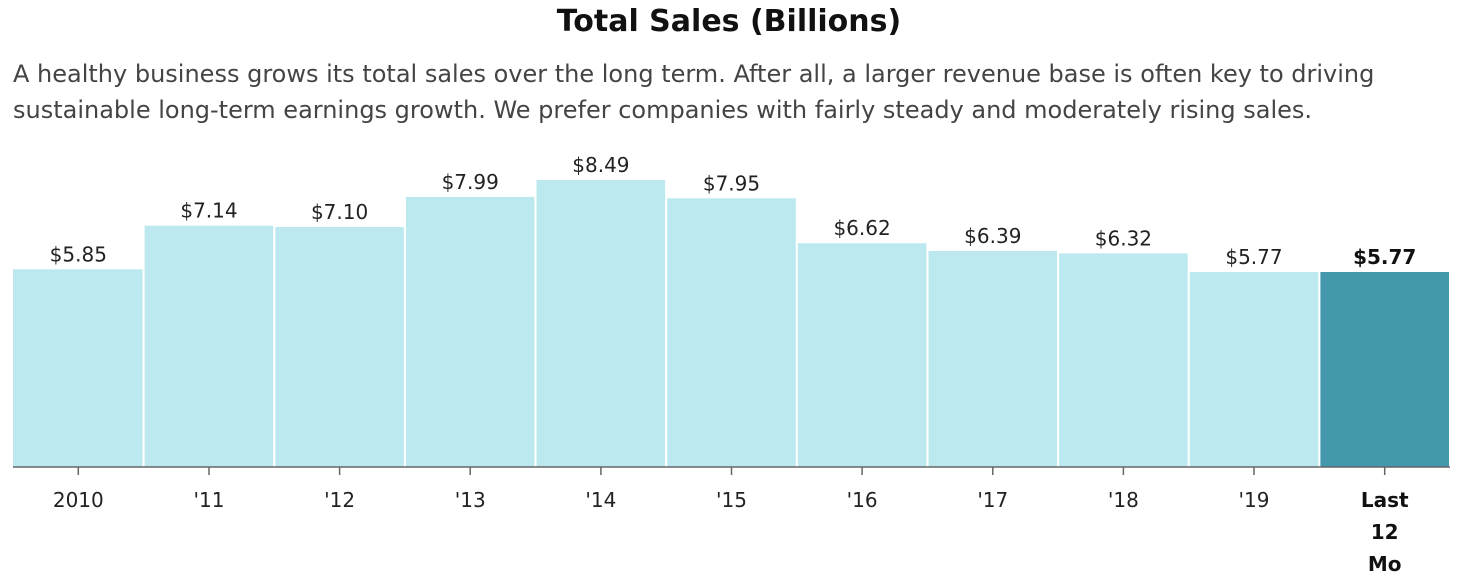 The width and height of the screenshot is (1458, 582). What do you see at coordinates (731, 500) in the screenshot?
I see `x-tick-label-5: '15` at bounding box center [731, 500].